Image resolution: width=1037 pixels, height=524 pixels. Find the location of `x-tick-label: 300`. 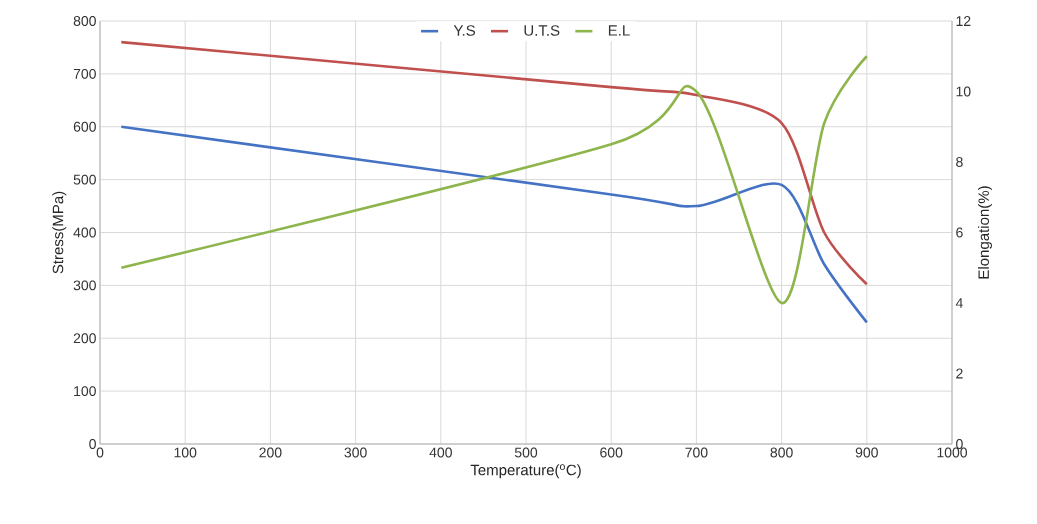

x-tick-label: 300 is located at coordinates (355, 452).